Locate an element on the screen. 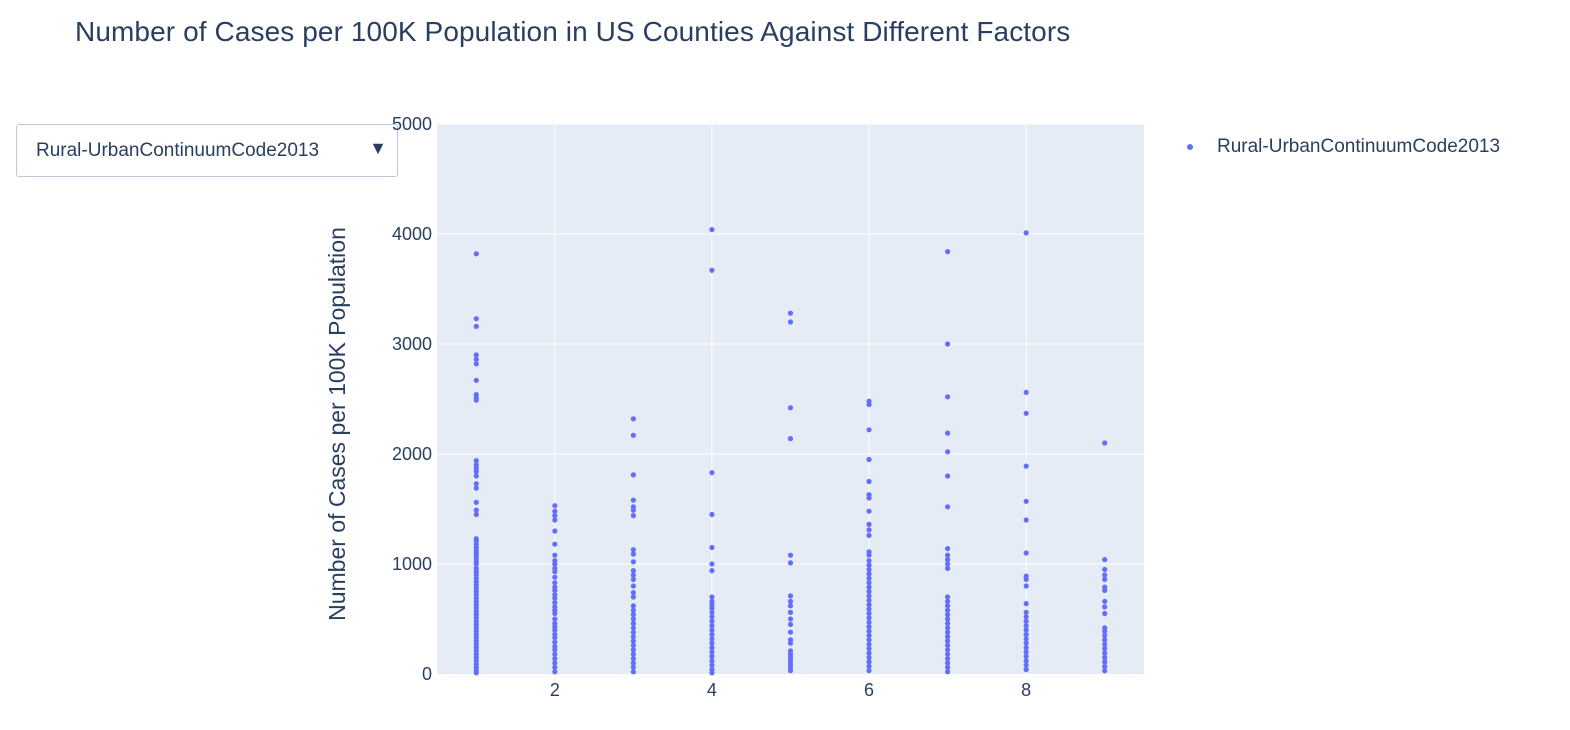  legend: Rural-UrbanContinuumCode2013 is located at coordinates (1340, 147).